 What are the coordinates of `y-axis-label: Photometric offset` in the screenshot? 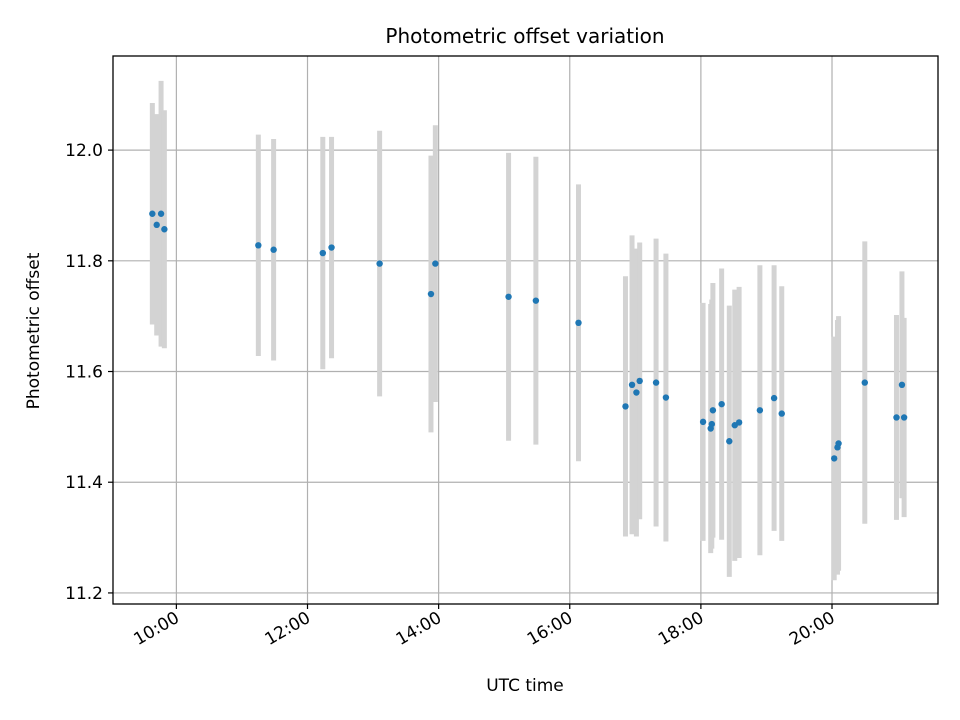 It's located at (34, 330).